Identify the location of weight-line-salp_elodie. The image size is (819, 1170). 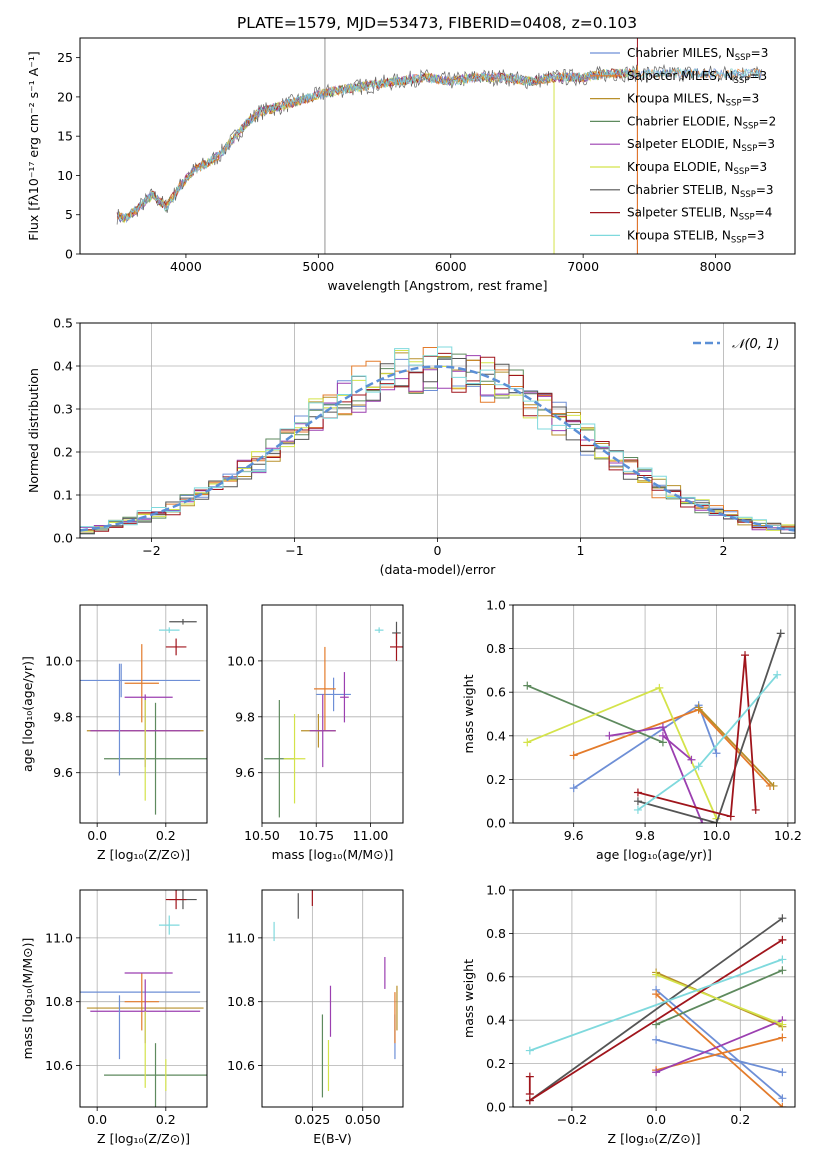
(677, 748).